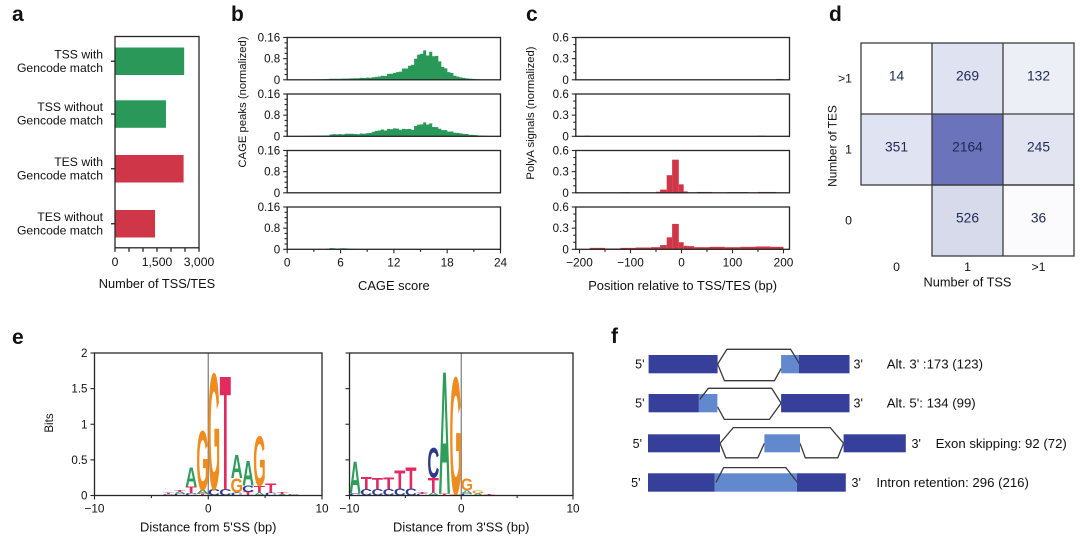 The width and height of the screenshot is (1080, 540). Describe the element at coordinates (70, 217) in the screenshot. I see `svg-text: TES without` at that location.